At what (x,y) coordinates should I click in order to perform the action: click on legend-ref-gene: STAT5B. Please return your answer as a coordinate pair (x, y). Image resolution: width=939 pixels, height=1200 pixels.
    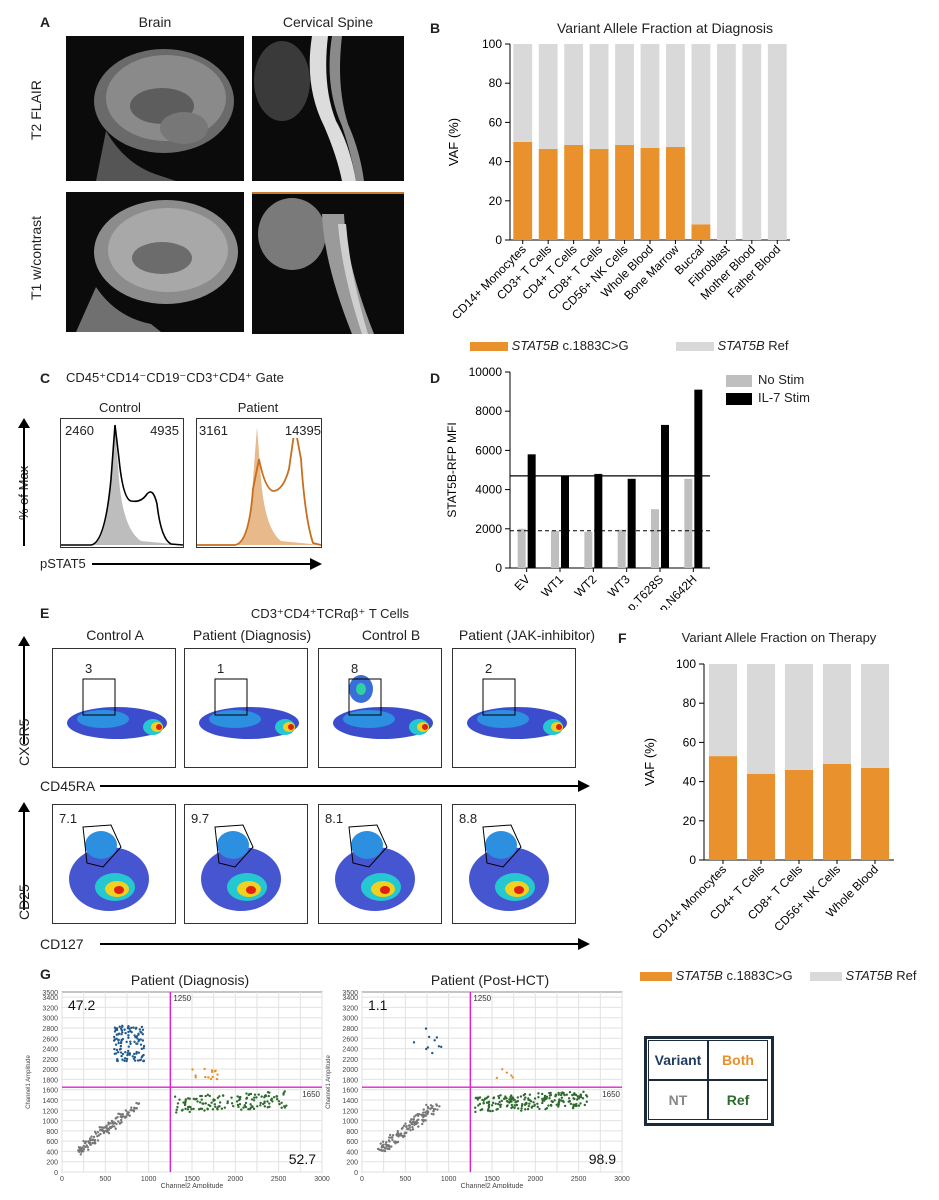
    Looking at the image, I should click on (741, 345).